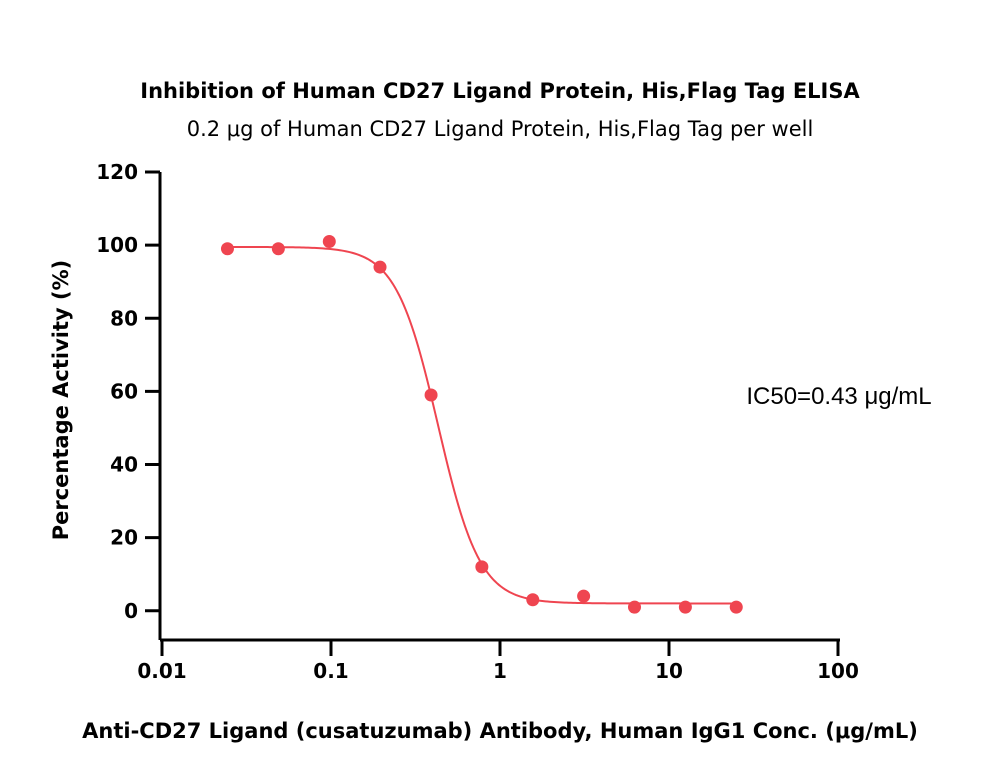  I want to click on y-tick-label: 0, so click(131, 611).